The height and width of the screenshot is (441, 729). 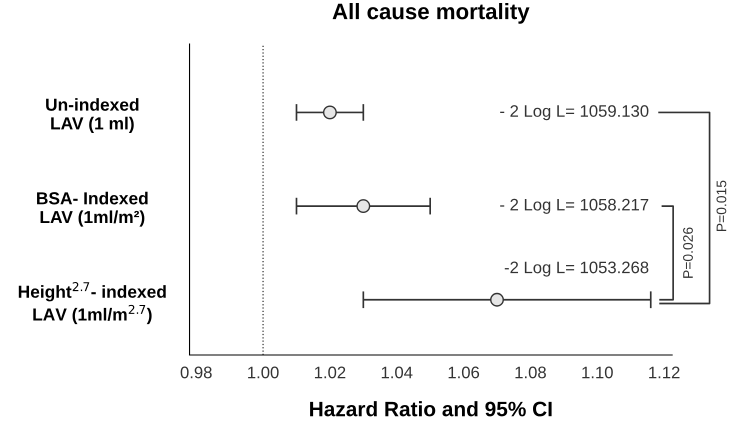 I want to click on chart-title: All cause mortality, so click(x=431, y=13).